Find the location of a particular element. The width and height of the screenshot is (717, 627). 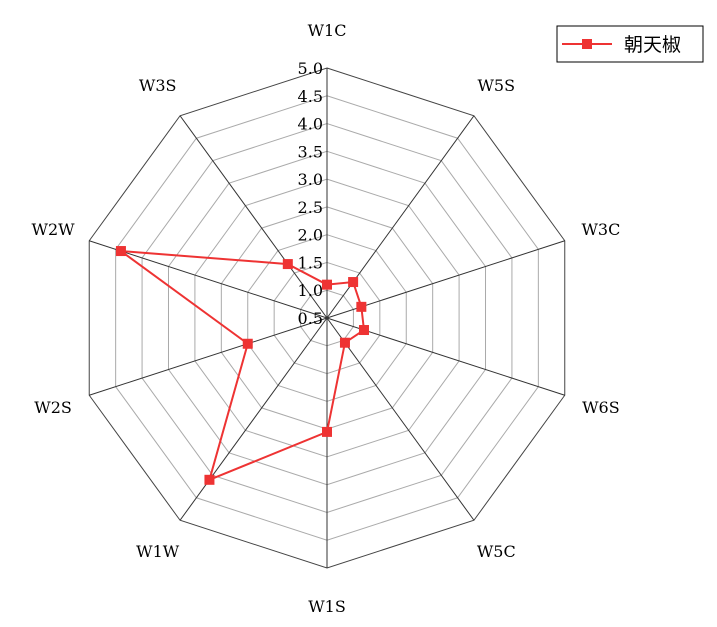

tick-label: 4.5 is located at coordinates (310, 96).